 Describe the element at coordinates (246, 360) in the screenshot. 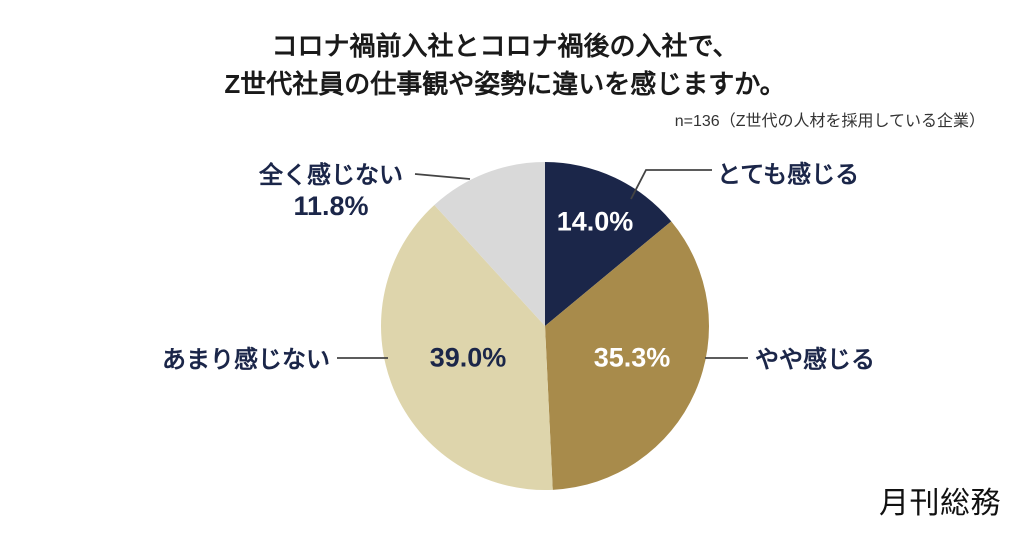

I see `slice-label-amari-kanjinai: あまり感じない` at that location.